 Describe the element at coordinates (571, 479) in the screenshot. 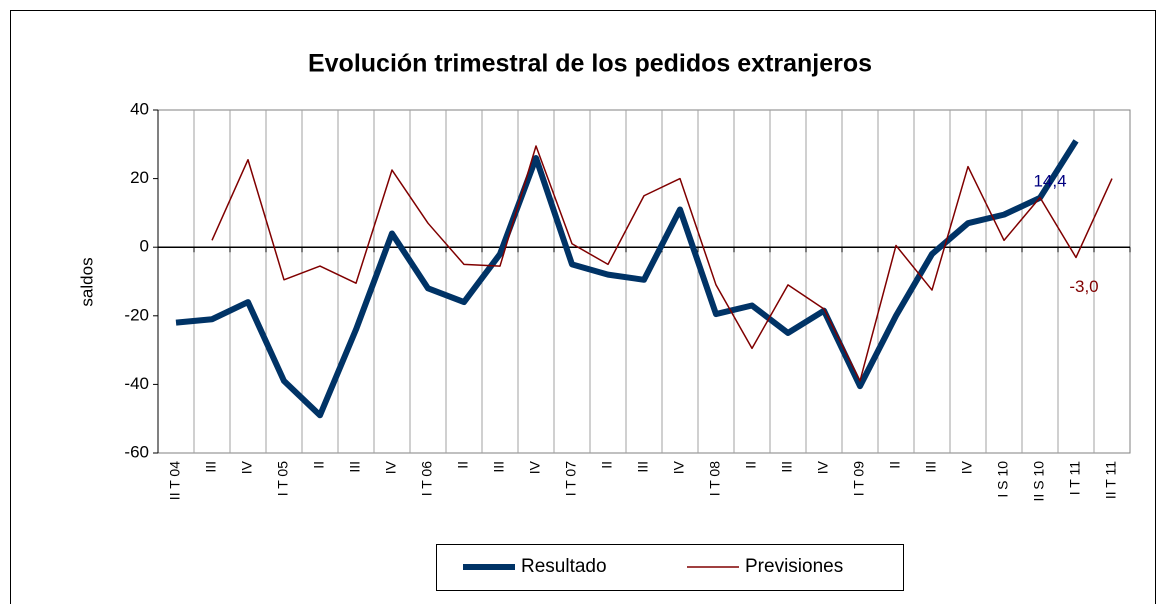

I see `x-tick-label: I T 07` at that location.